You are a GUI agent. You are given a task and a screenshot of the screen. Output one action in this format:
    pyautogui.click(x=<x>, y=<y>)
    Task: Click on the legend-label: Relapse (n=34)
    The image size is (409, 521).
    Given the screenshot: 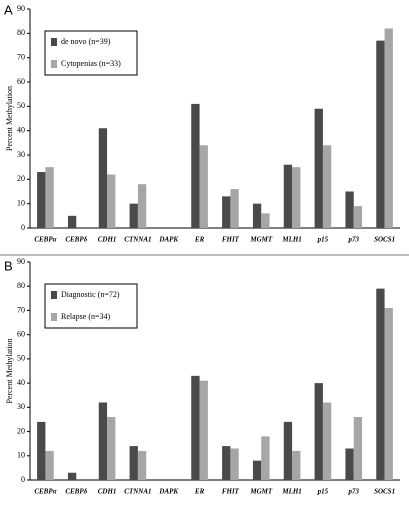 What is the action you would take?
    pyautogui.click(x=86, y=316)
    